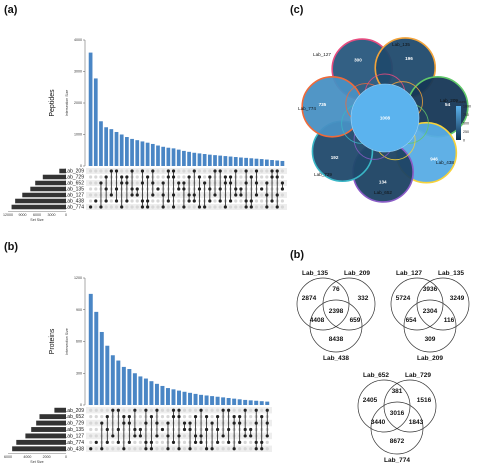 The height and width of the screenshot is (468, 500). What do you see at coordinates (424, 400) in the screenshot?
I see `venn-region-count: 1516` at bounding box center [424, 400].